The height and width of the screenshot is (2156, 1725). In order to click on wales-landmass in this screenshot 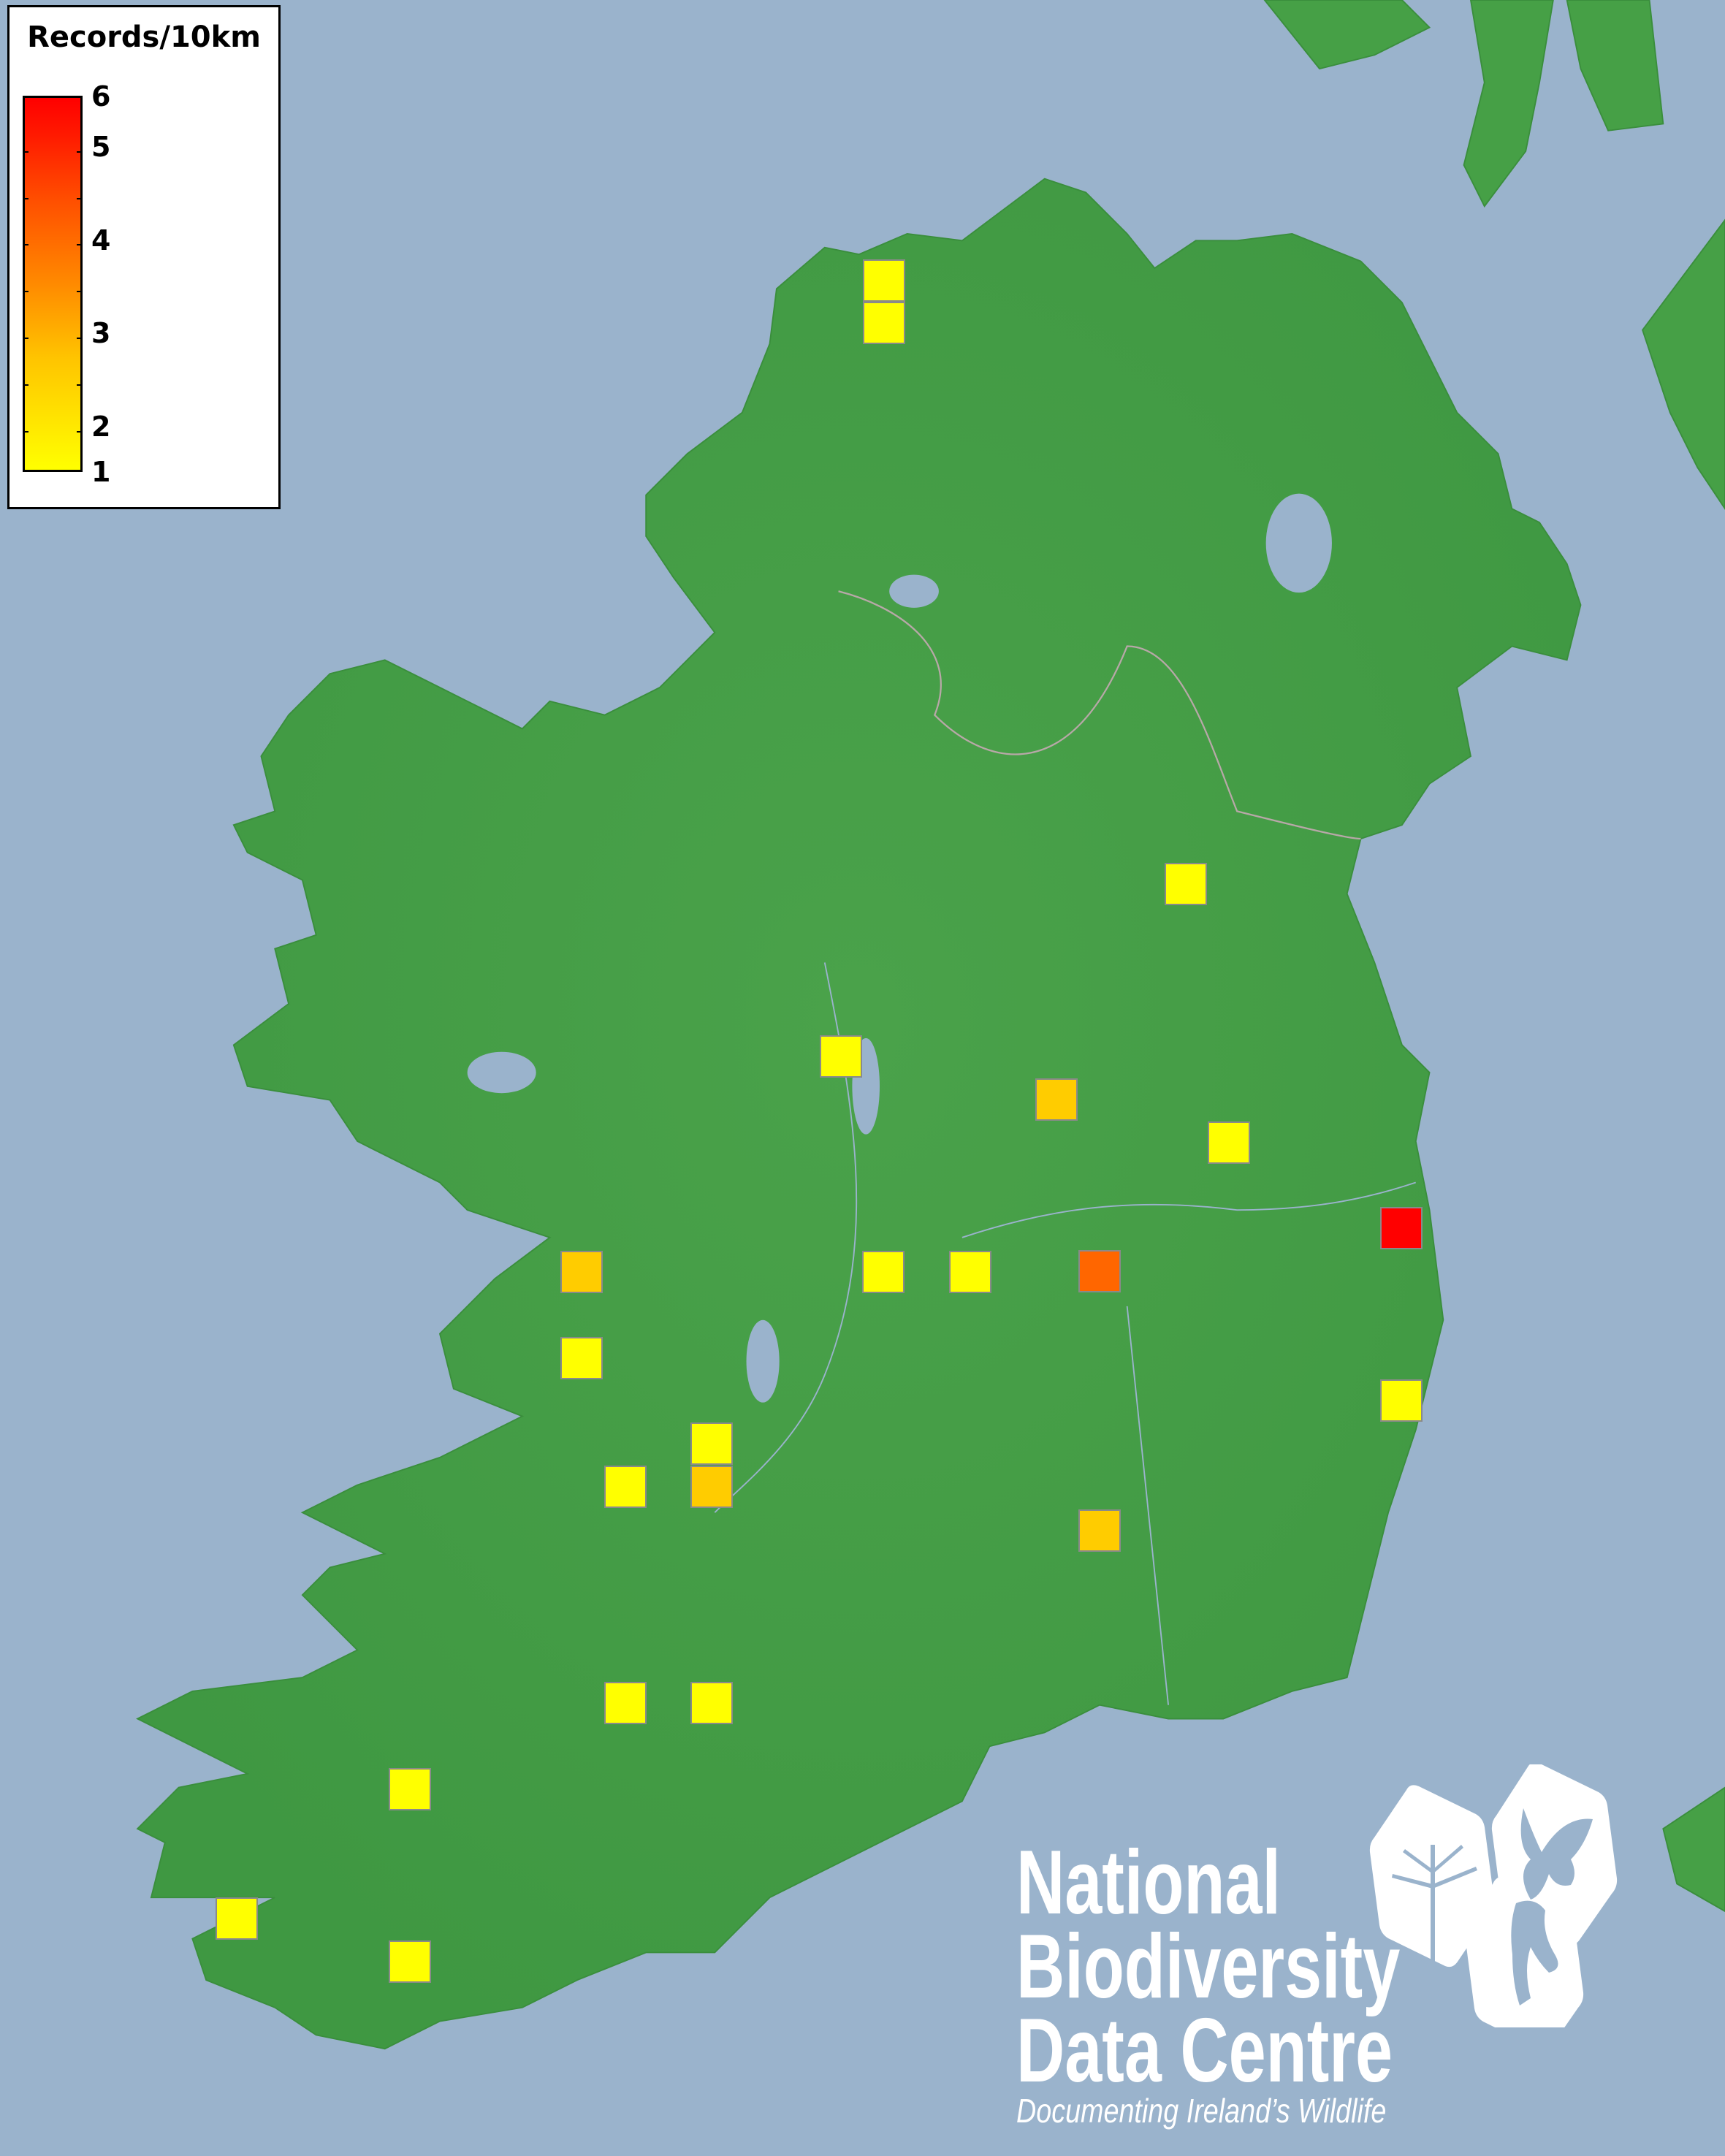, I will do `click(1694, 1849)`.